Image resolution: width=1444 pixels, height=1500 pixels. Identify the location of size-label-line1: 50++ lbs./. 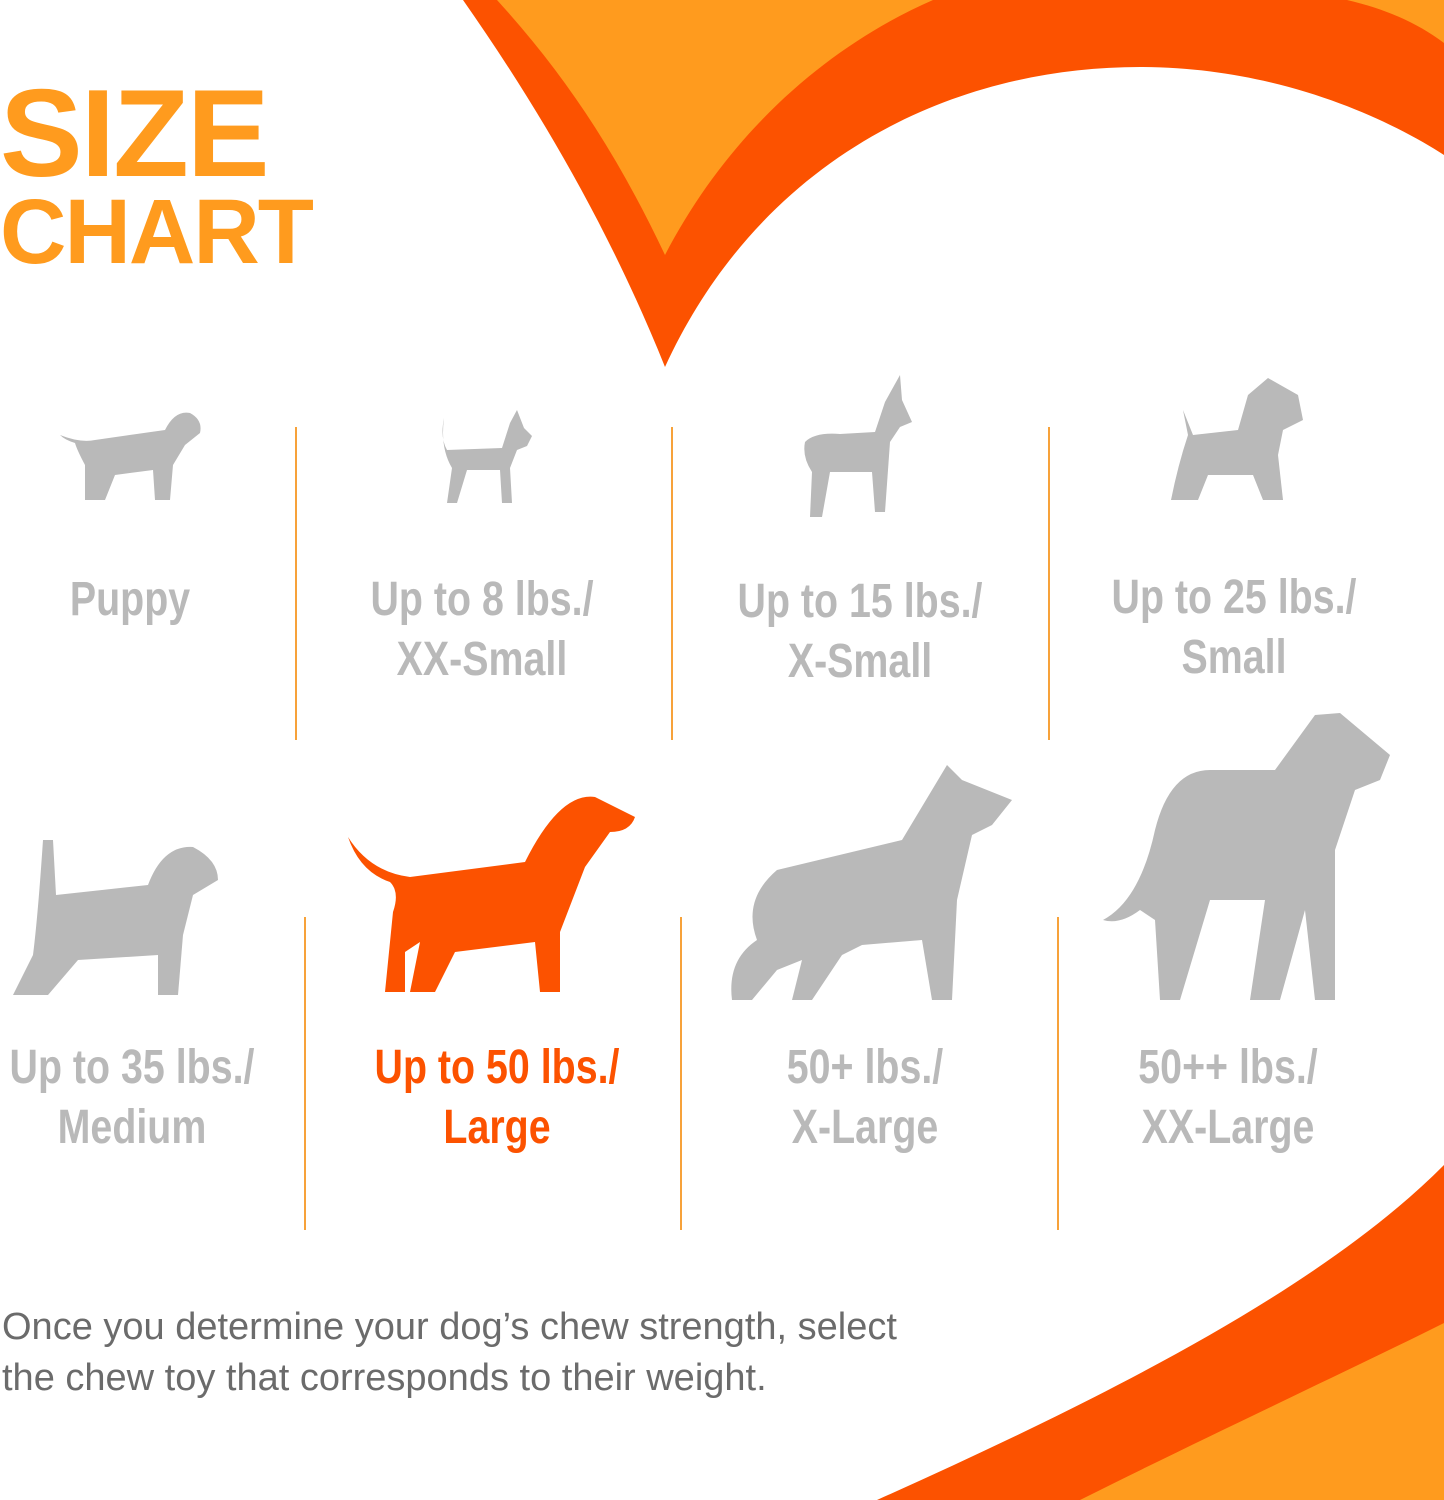
(1228, 1067).